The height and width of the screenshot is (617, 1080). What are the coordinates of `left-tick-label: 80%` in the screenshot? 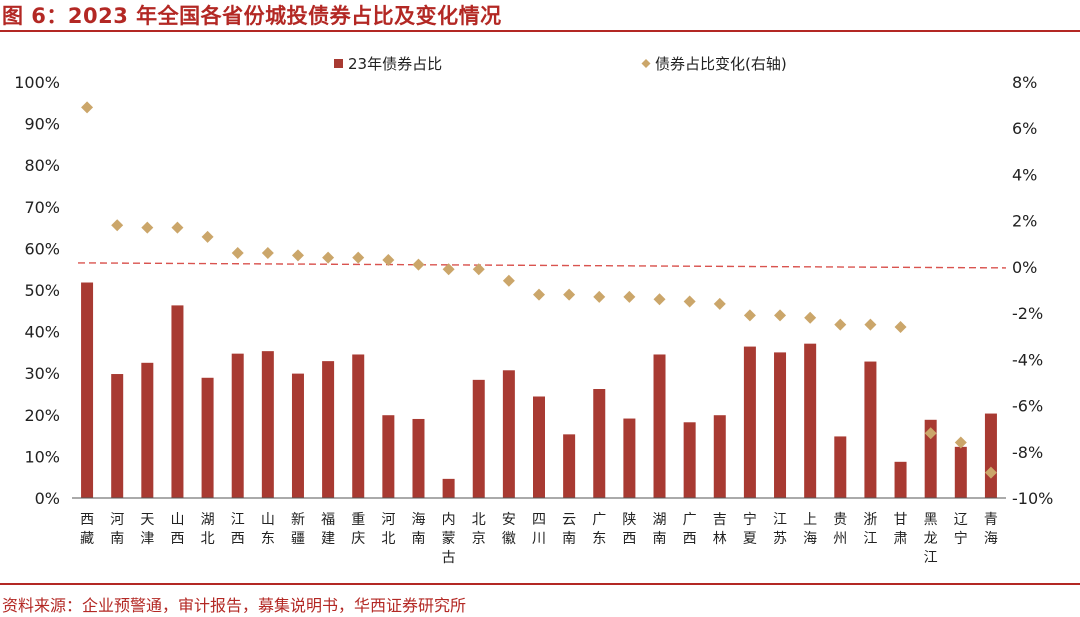 It's located at (42, 165).